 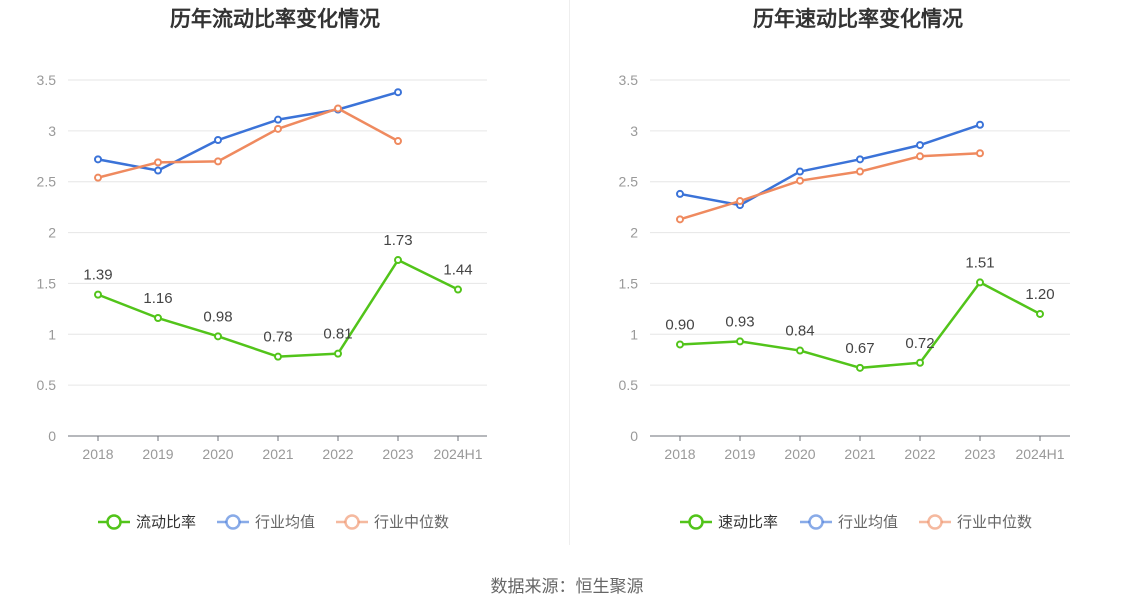 I want to click on legend-item-1: 速动比率, so click(x=729, y=522).